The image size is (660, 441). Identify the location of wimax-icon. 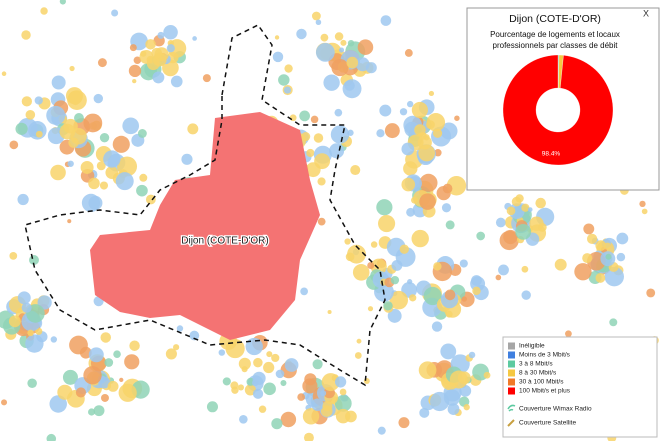
(511, 408).